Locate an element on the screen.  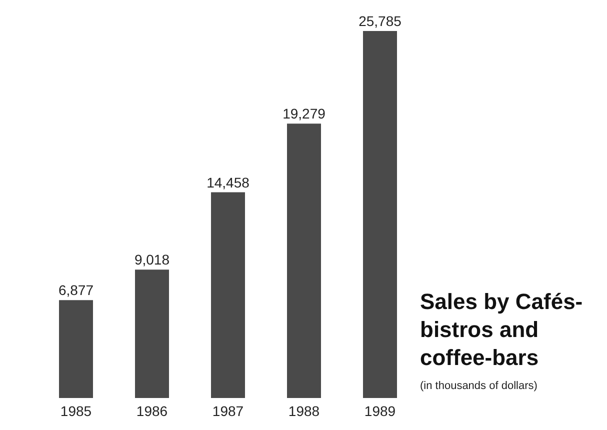
x-tick-label: 1986 is located at coordinates (152, 410).